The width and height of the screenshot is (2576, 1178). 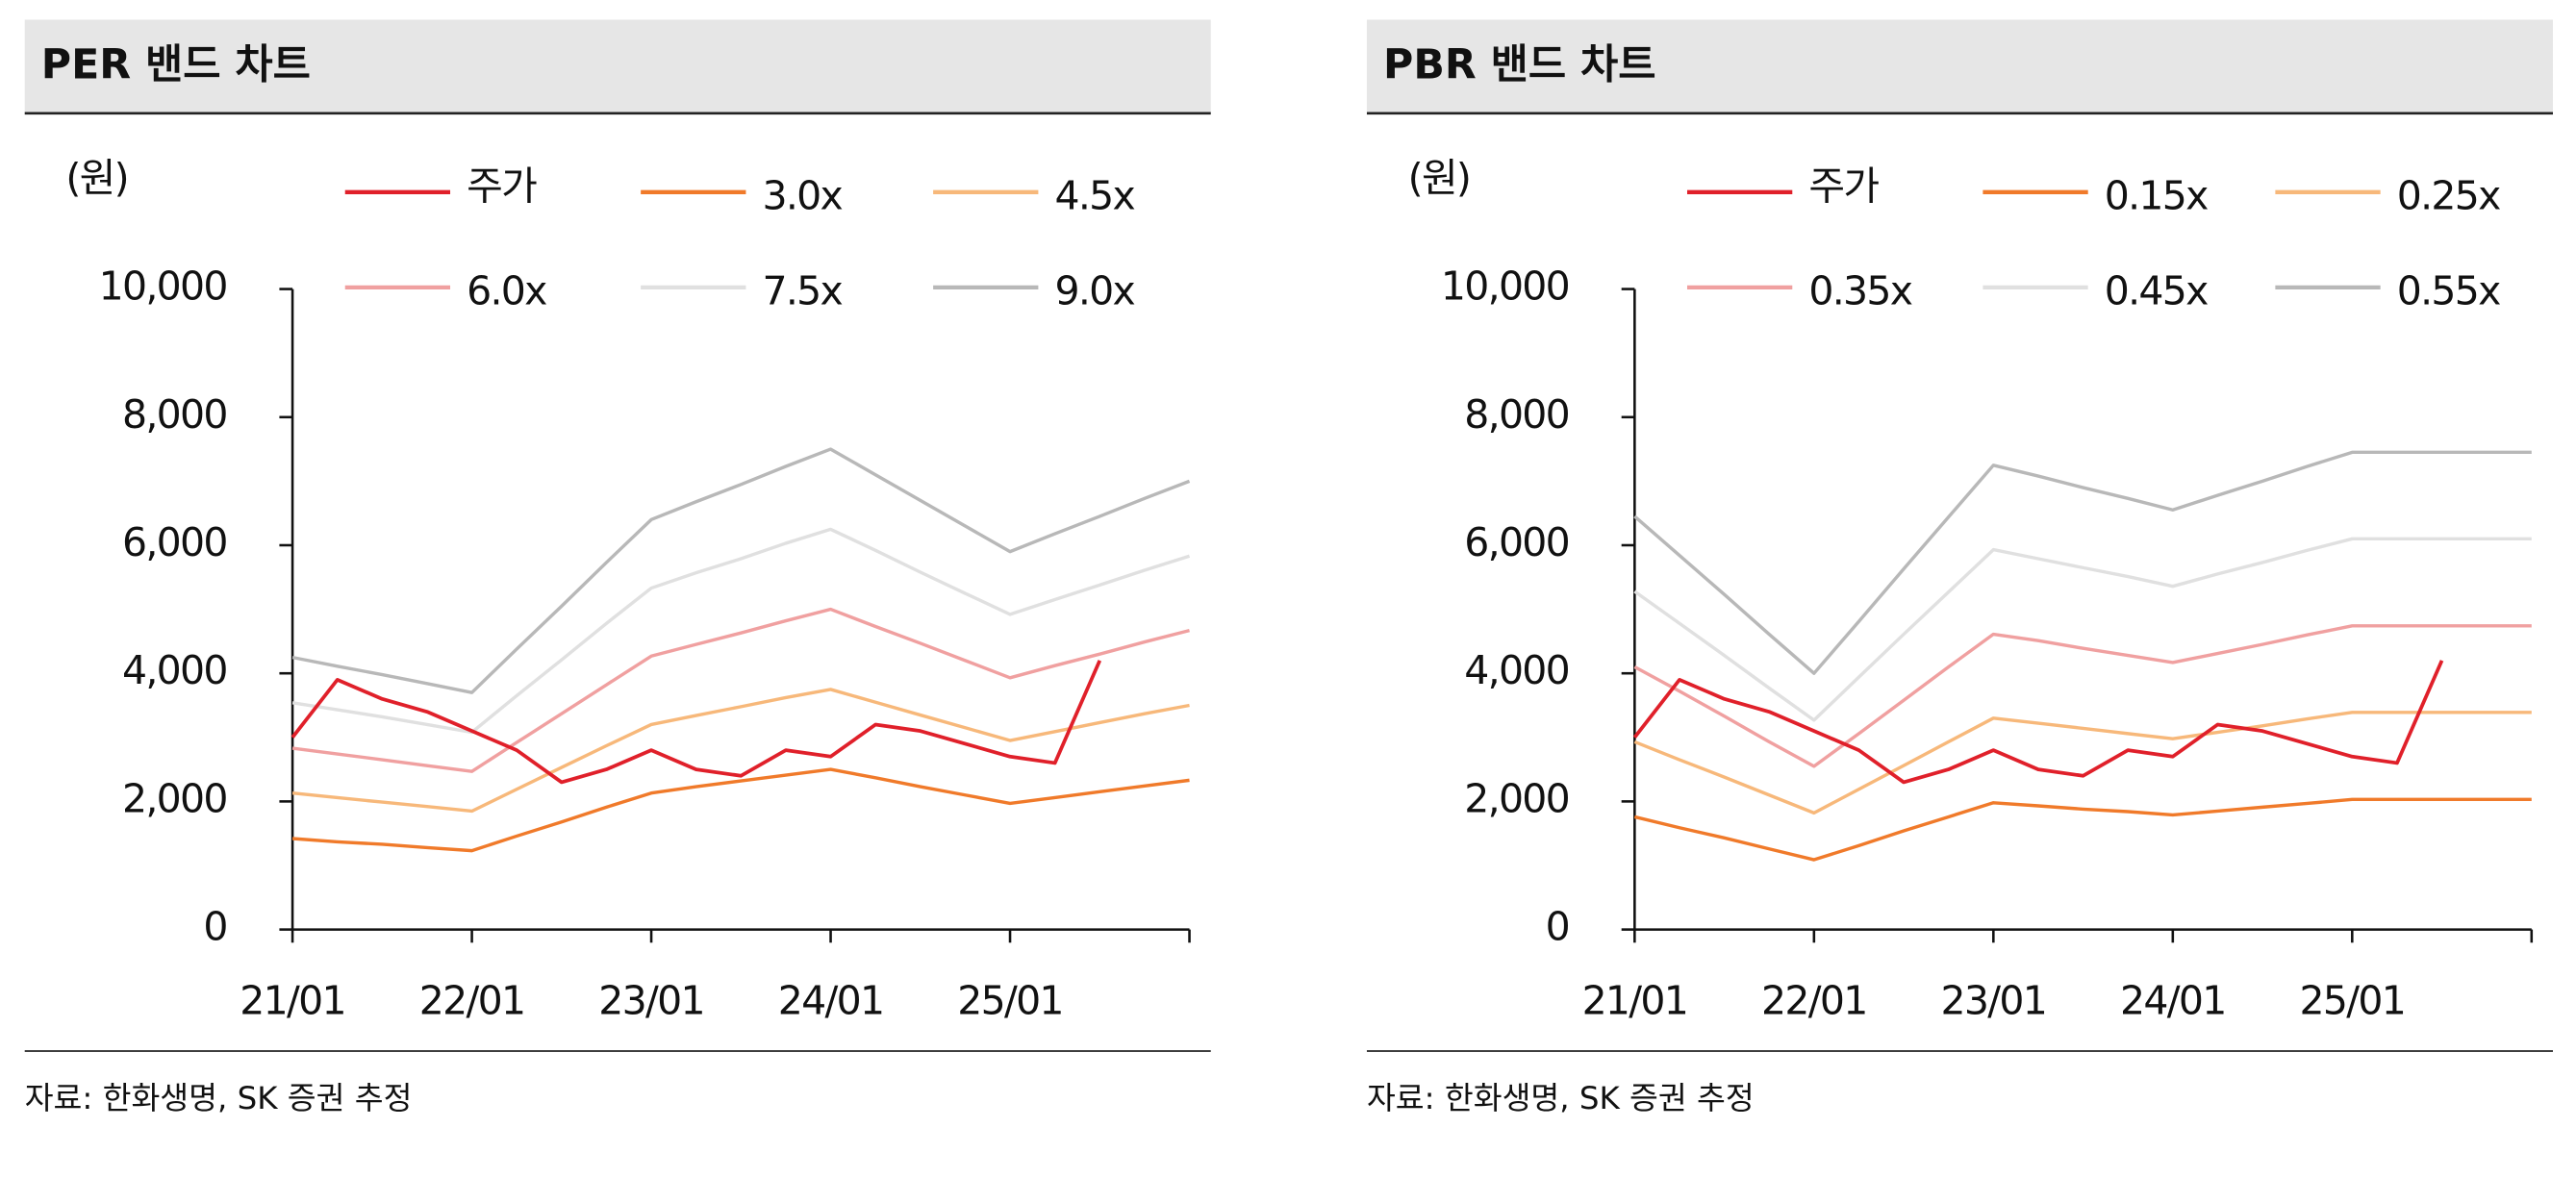 What do you see at coordinates (176, 65) in the screenshot?
I see `chart-title: PER 밴드 차트` at bounding box center [176, 65].